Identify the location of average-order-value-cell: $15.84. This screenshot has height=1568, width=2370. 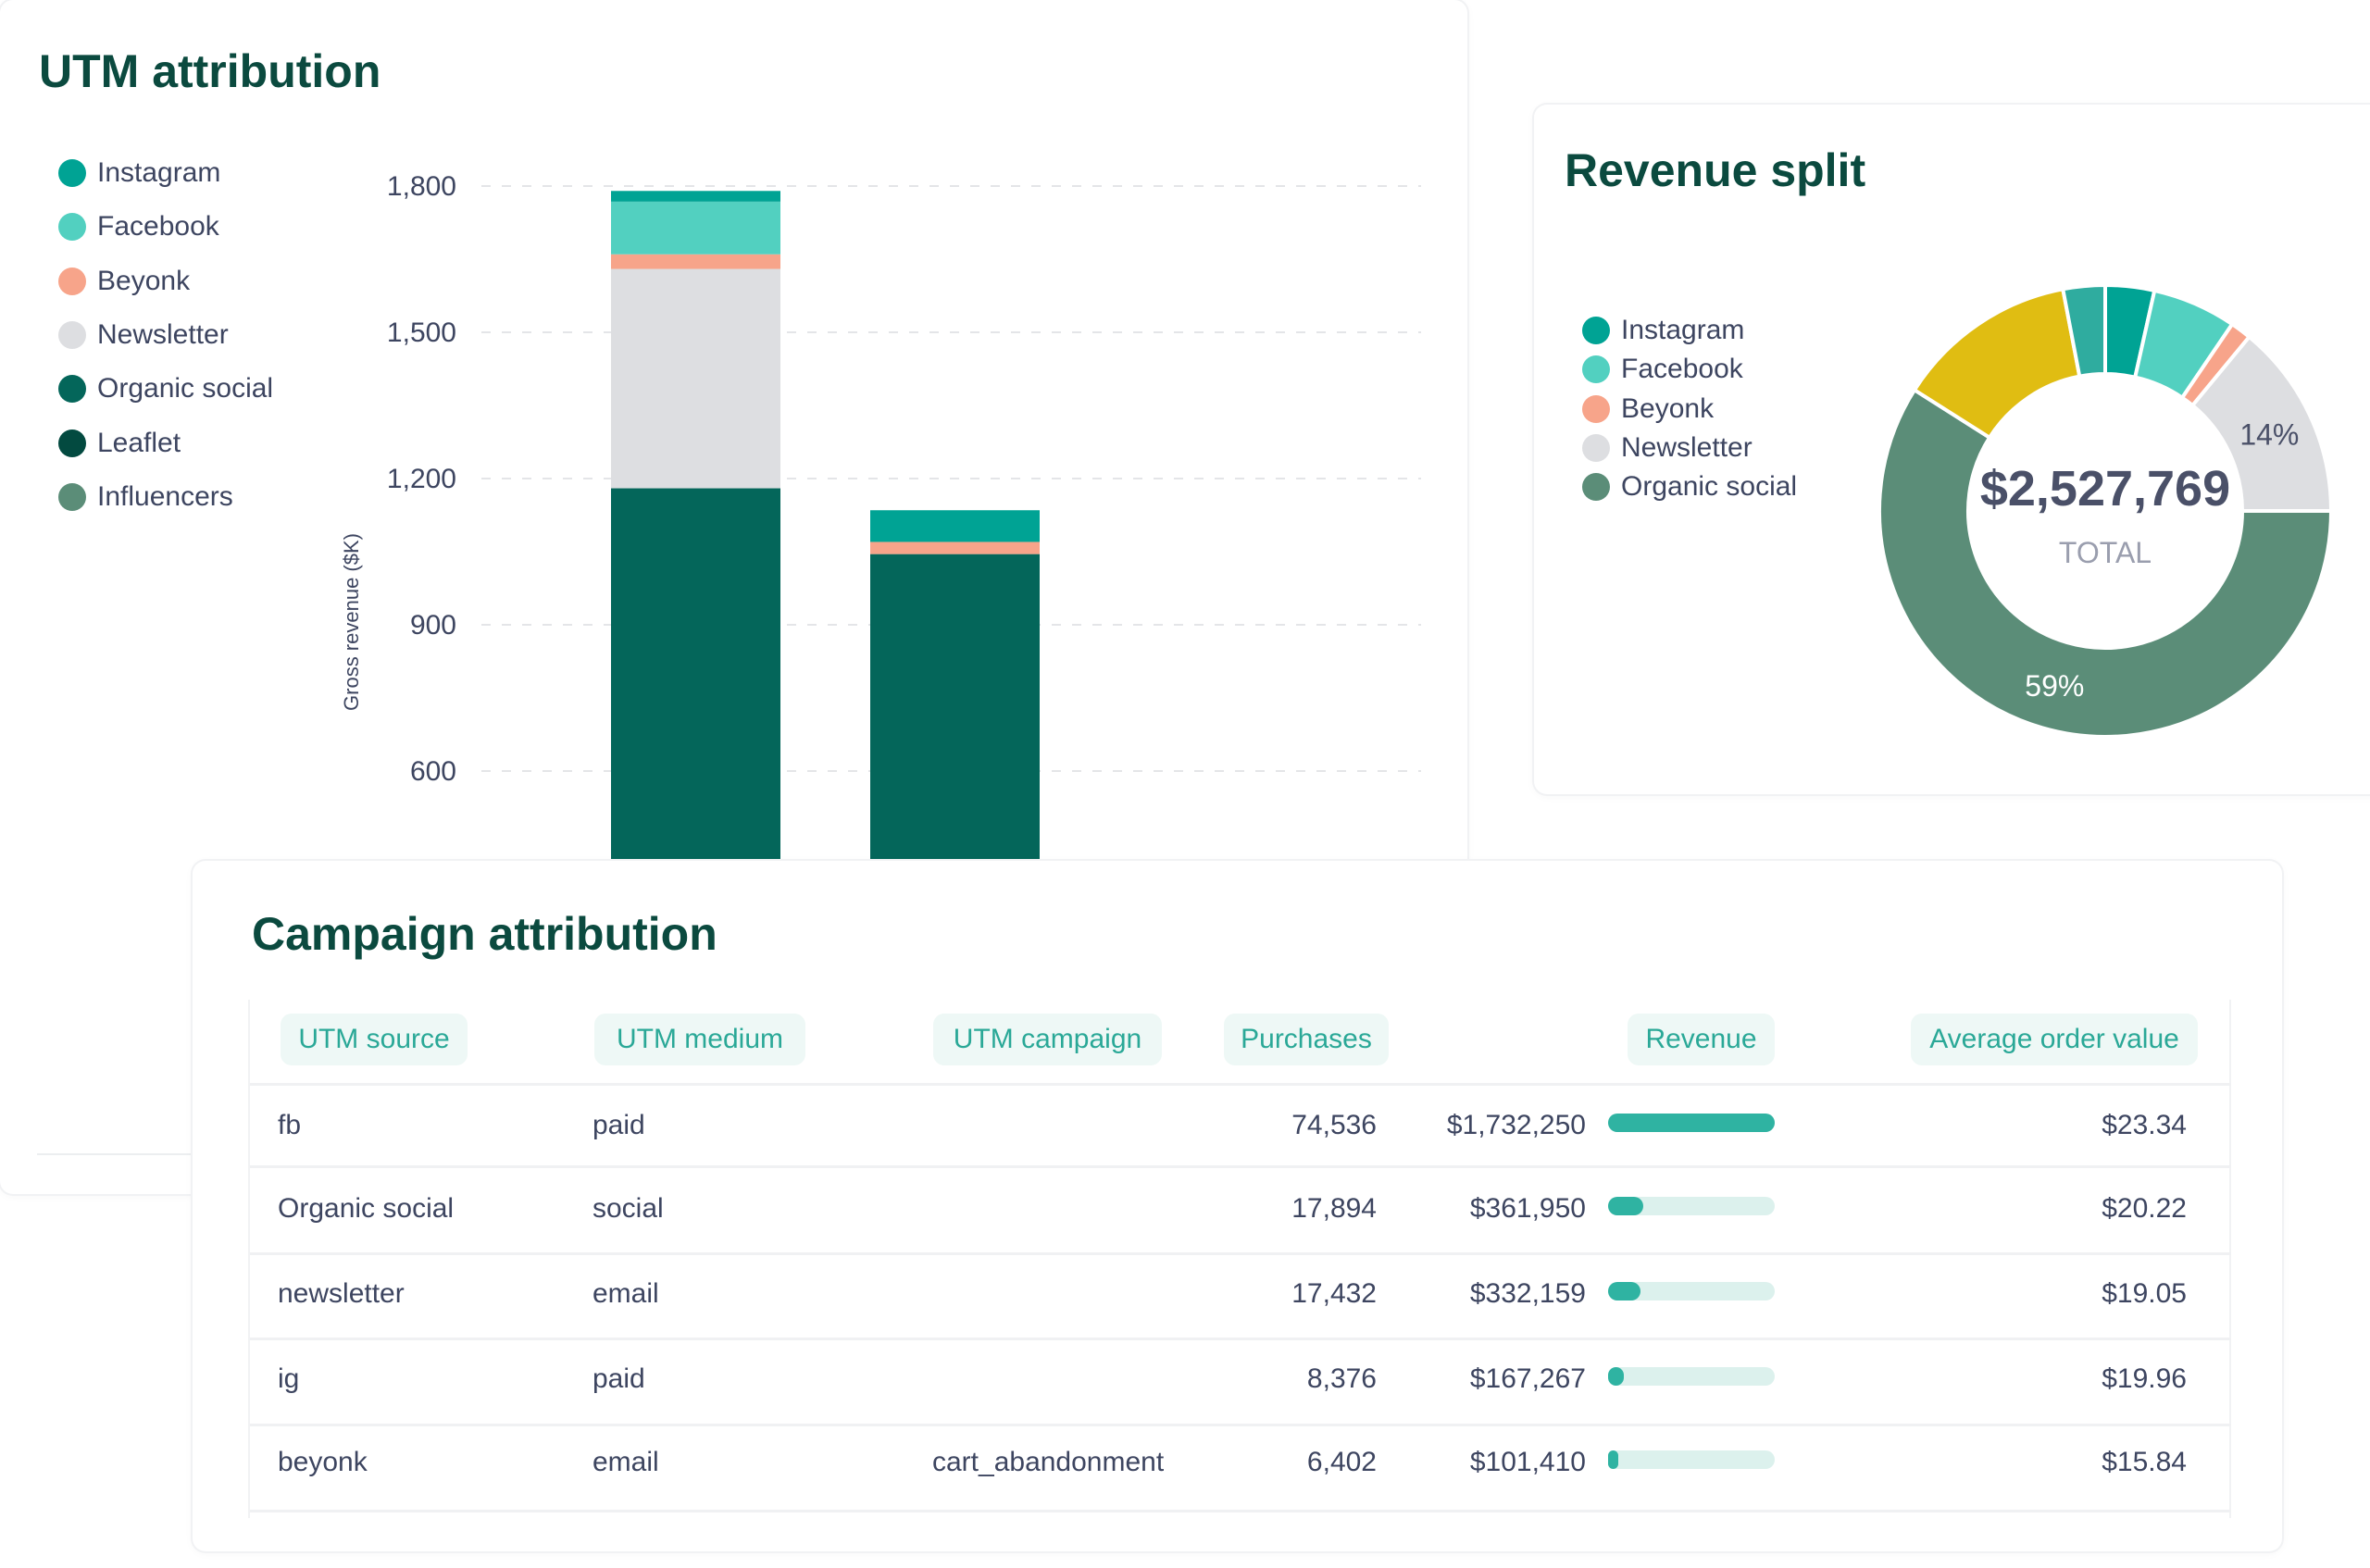
(2144, 1462).